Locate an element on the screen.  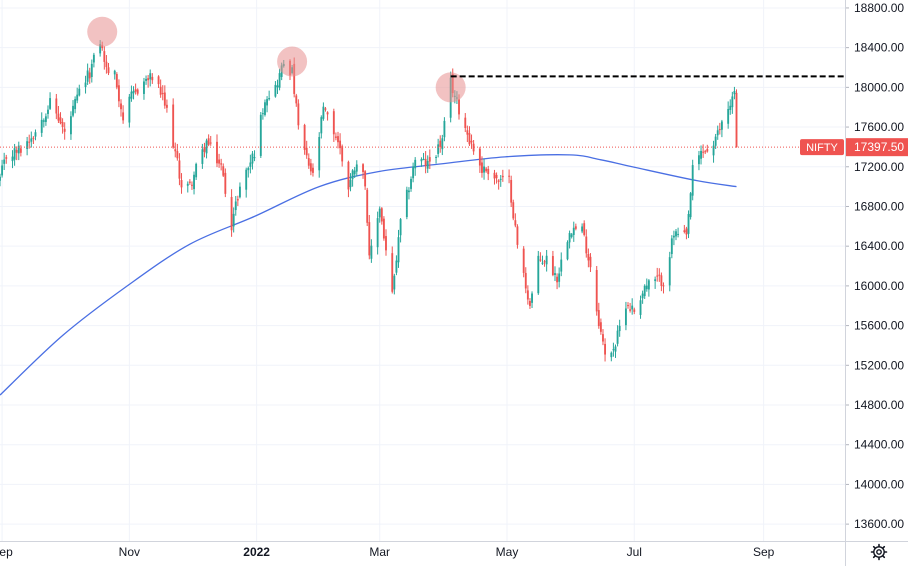
price-tick-label: 13600.00 is located at coordinates (879, 524).